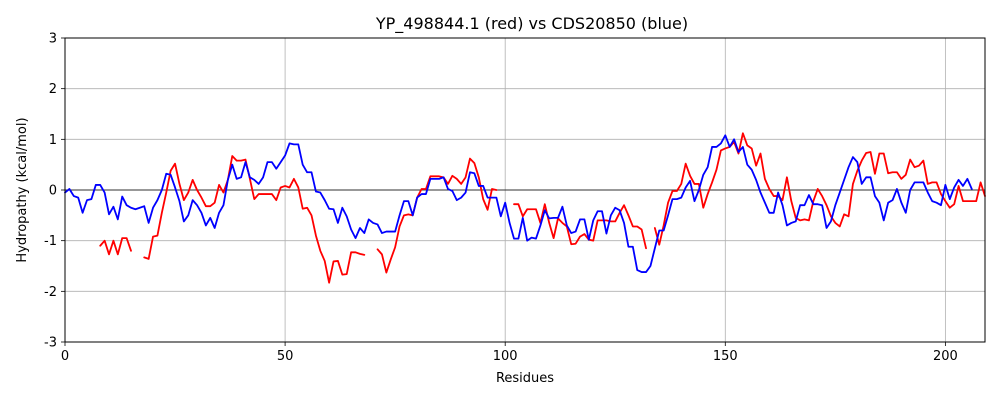  What do you see at coordinates (53, 191) in the screenshot?
I see `y-tick-label: 0` at bounding box center [53, 191].